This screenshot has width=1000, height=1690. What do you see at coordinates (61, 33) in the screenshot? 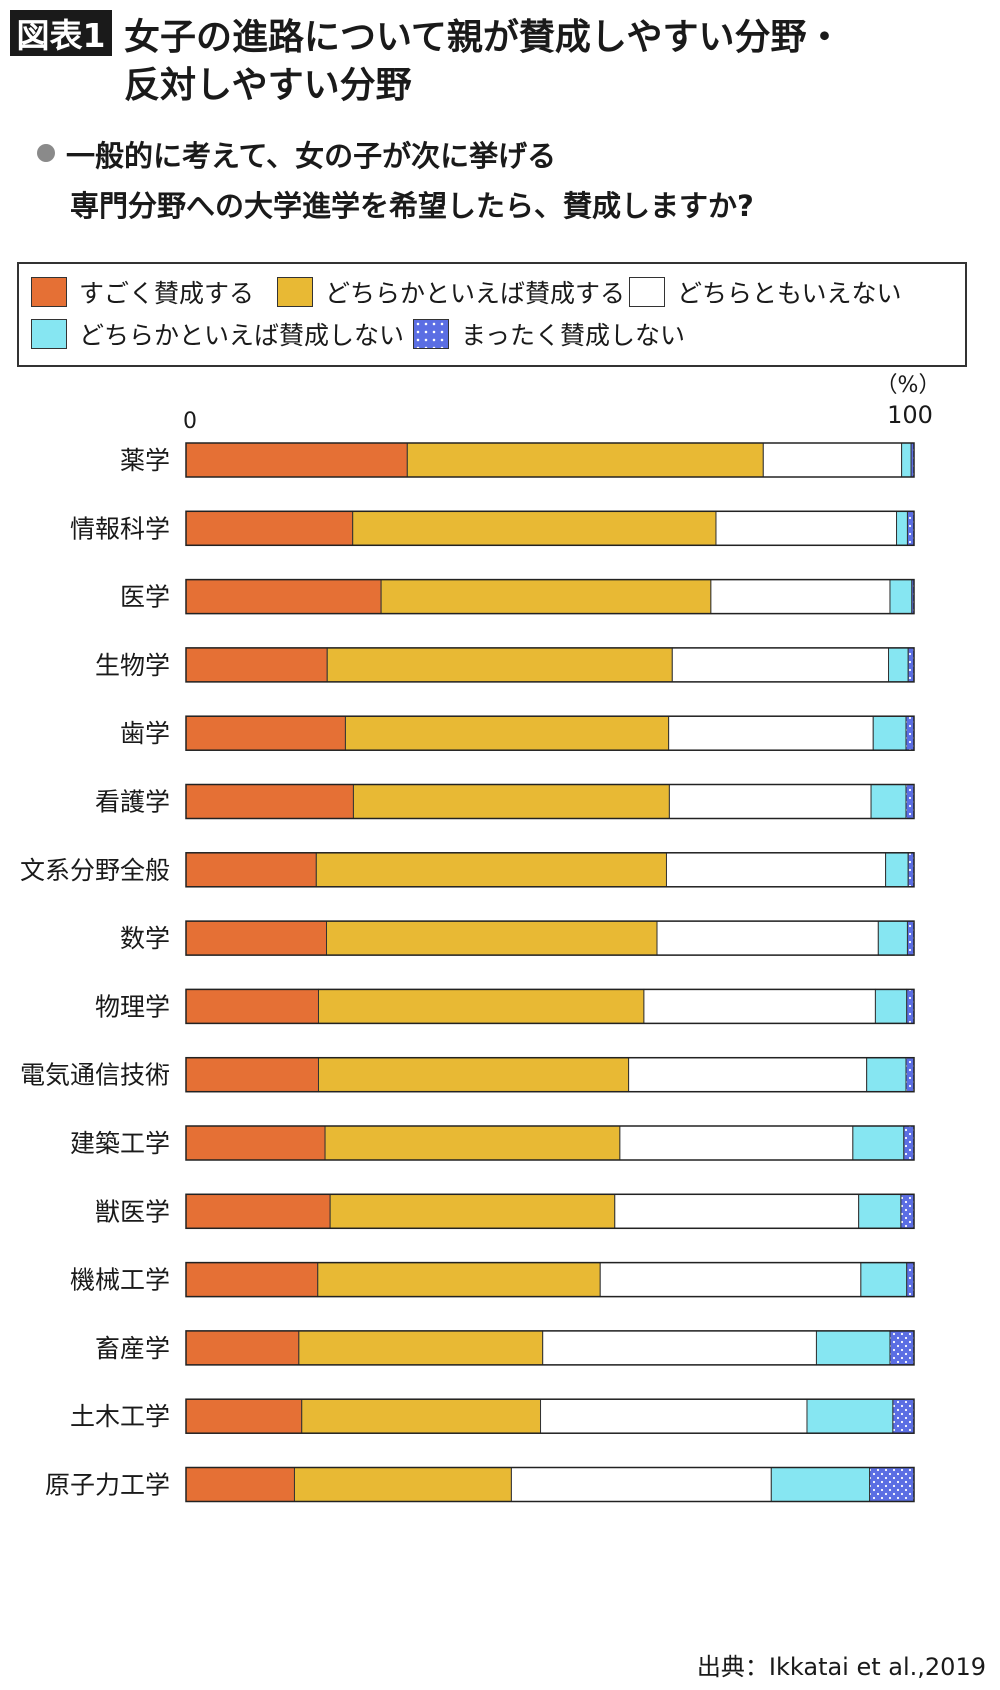
I see `figure-number-badge: 図表1` at bounding box center [61, 33].